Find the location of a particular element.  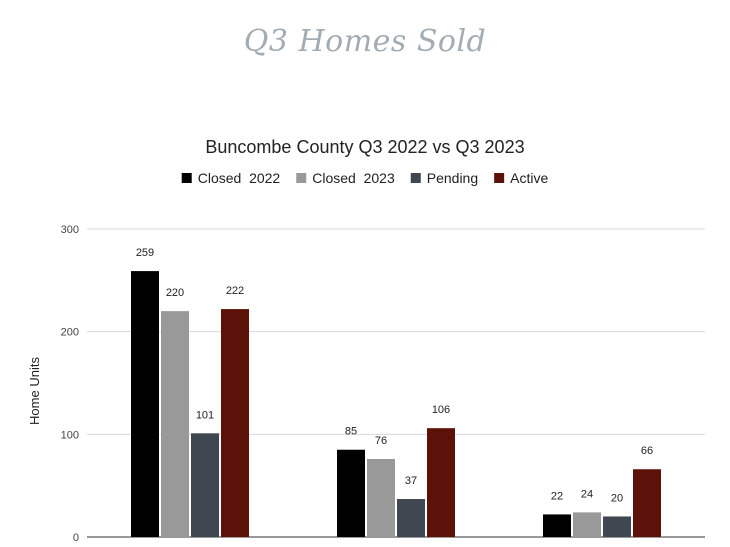

y-tick-label: 200 is located at coordinates (70, 333).